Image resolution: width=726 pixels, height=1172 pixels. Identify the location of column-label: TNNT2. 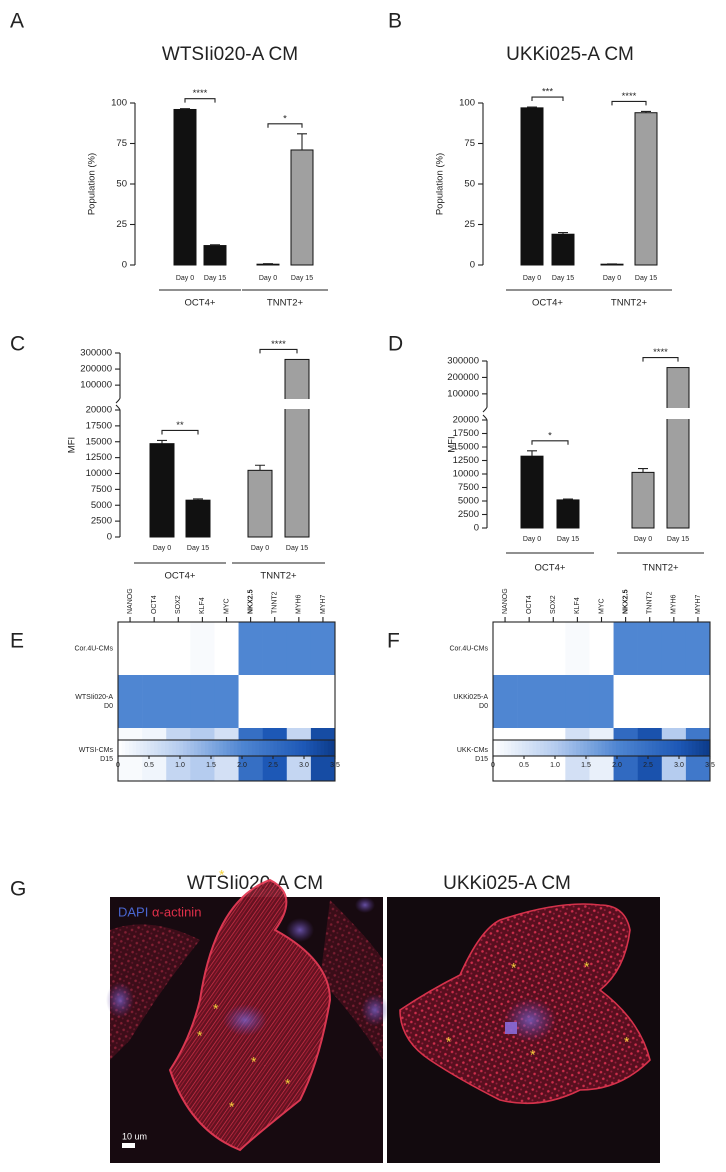
(650, 602).